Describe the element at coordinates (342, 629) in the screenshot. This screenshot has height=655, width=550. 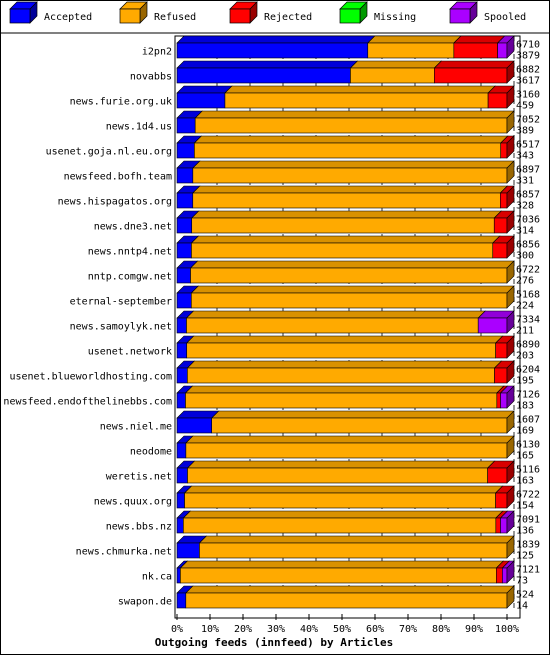
I see `x-tick-label: 50%` at that location.